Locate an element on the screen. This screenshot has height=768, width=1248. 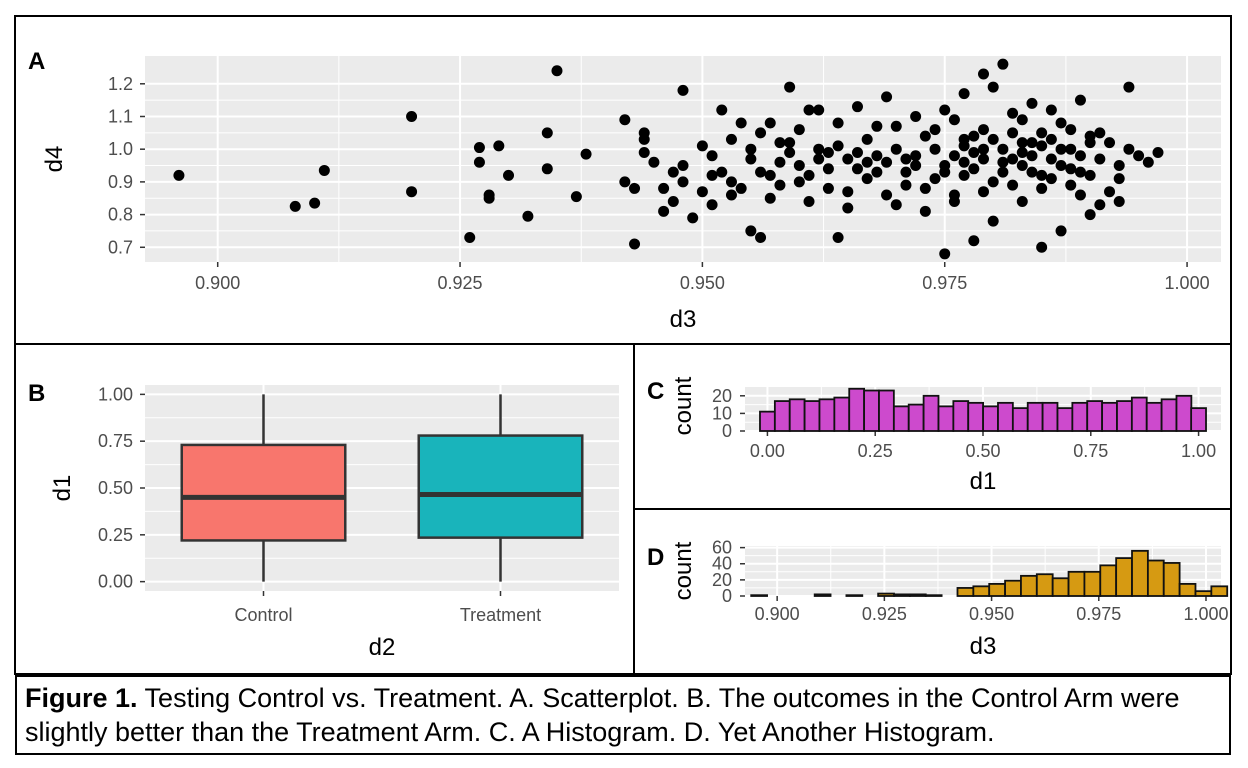
panel-c-ytick-label: 0 is located at coordinates (727, 431).